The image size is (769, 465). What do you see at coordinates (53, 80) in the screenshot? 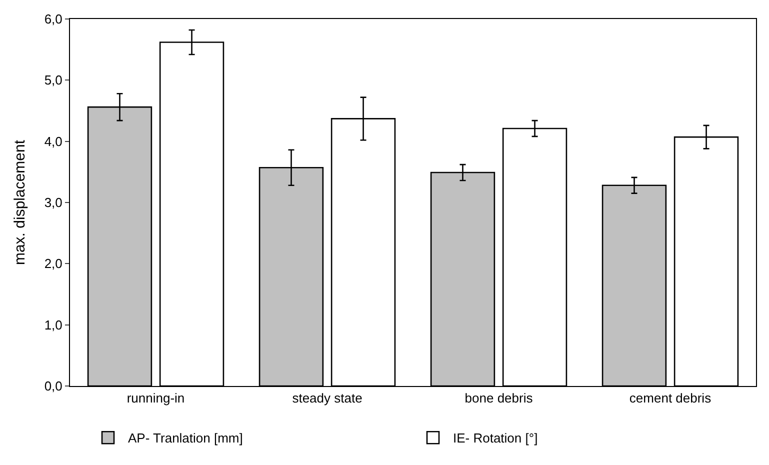
I see `y-tick-label: 5,0` at bounding box center [53, 80].